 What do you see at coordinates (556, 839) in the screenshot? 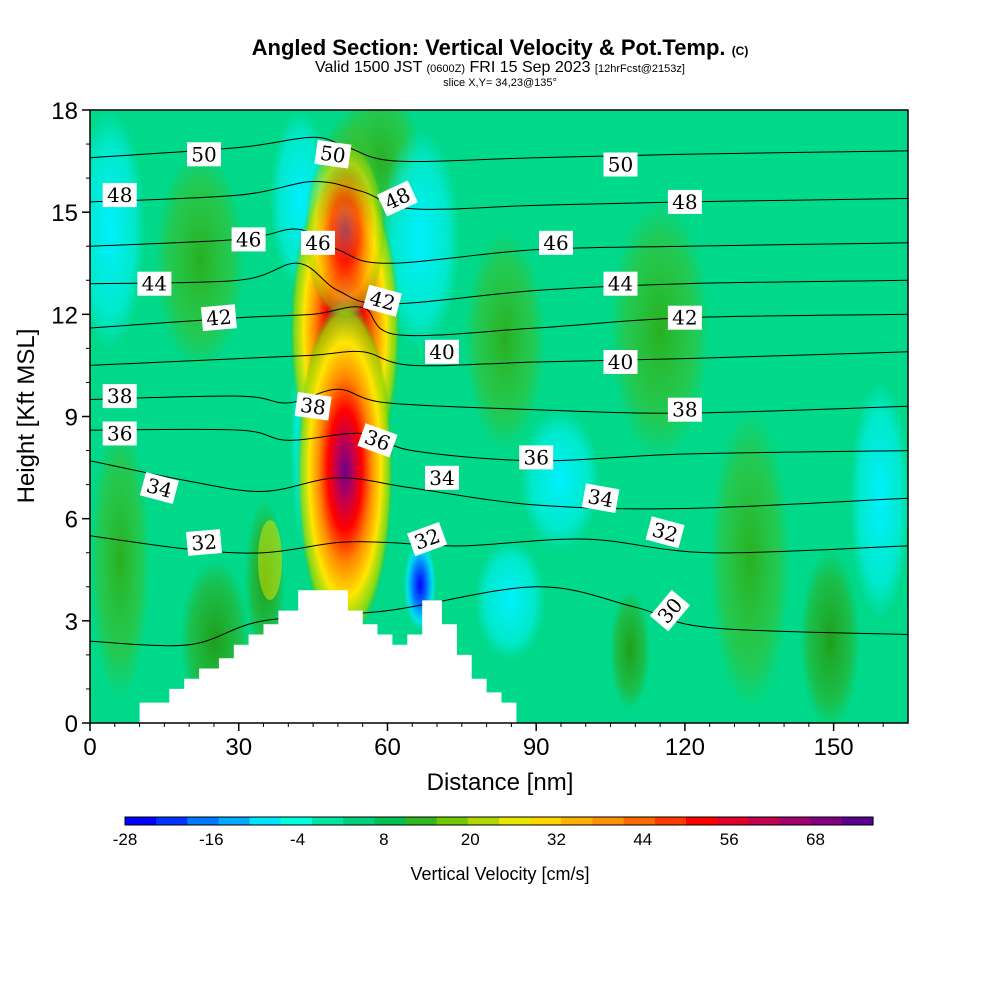
I see `colorbar-tick-label: 32` at bounding box center [556, 839].